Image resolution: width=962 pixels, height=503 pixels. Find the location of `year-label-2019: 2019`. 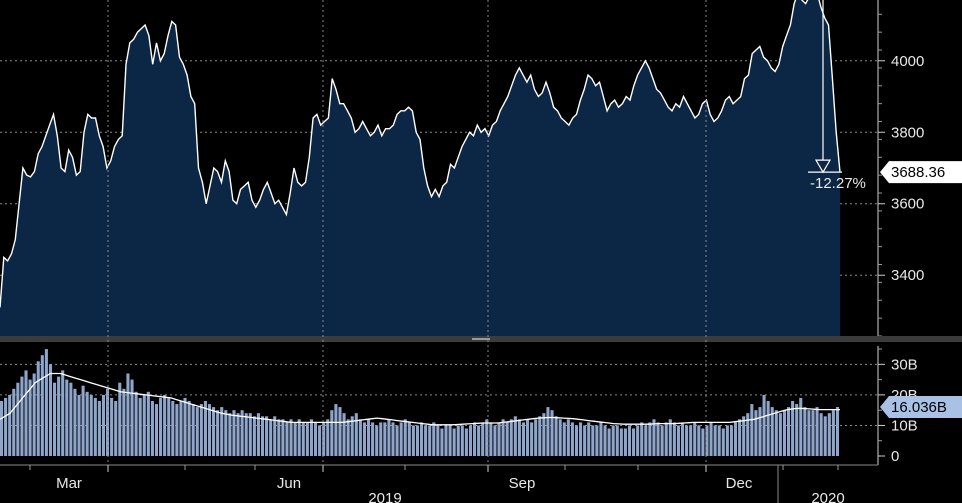

year-label-2019: 2019 is located at coordinates (384, 496).